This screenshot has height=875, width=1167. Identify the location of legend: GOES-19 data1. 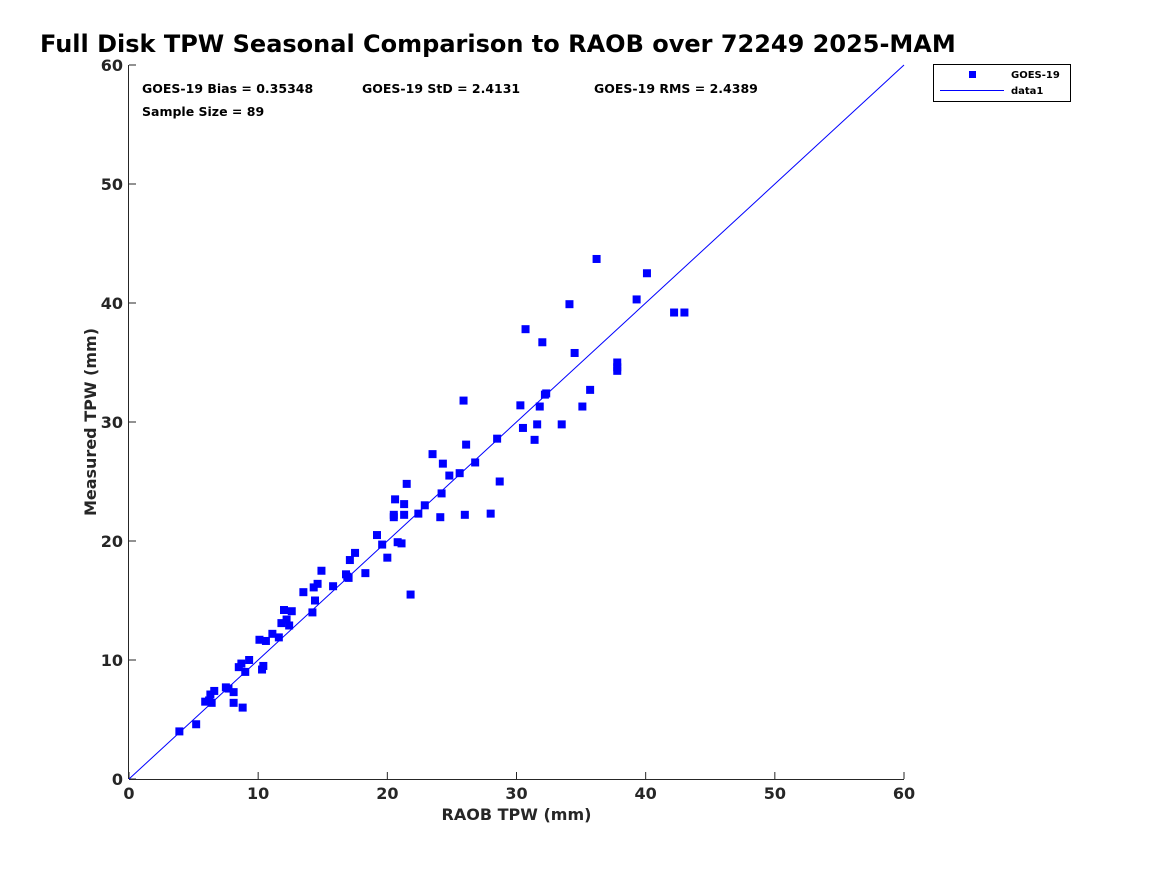
(1002, 83).